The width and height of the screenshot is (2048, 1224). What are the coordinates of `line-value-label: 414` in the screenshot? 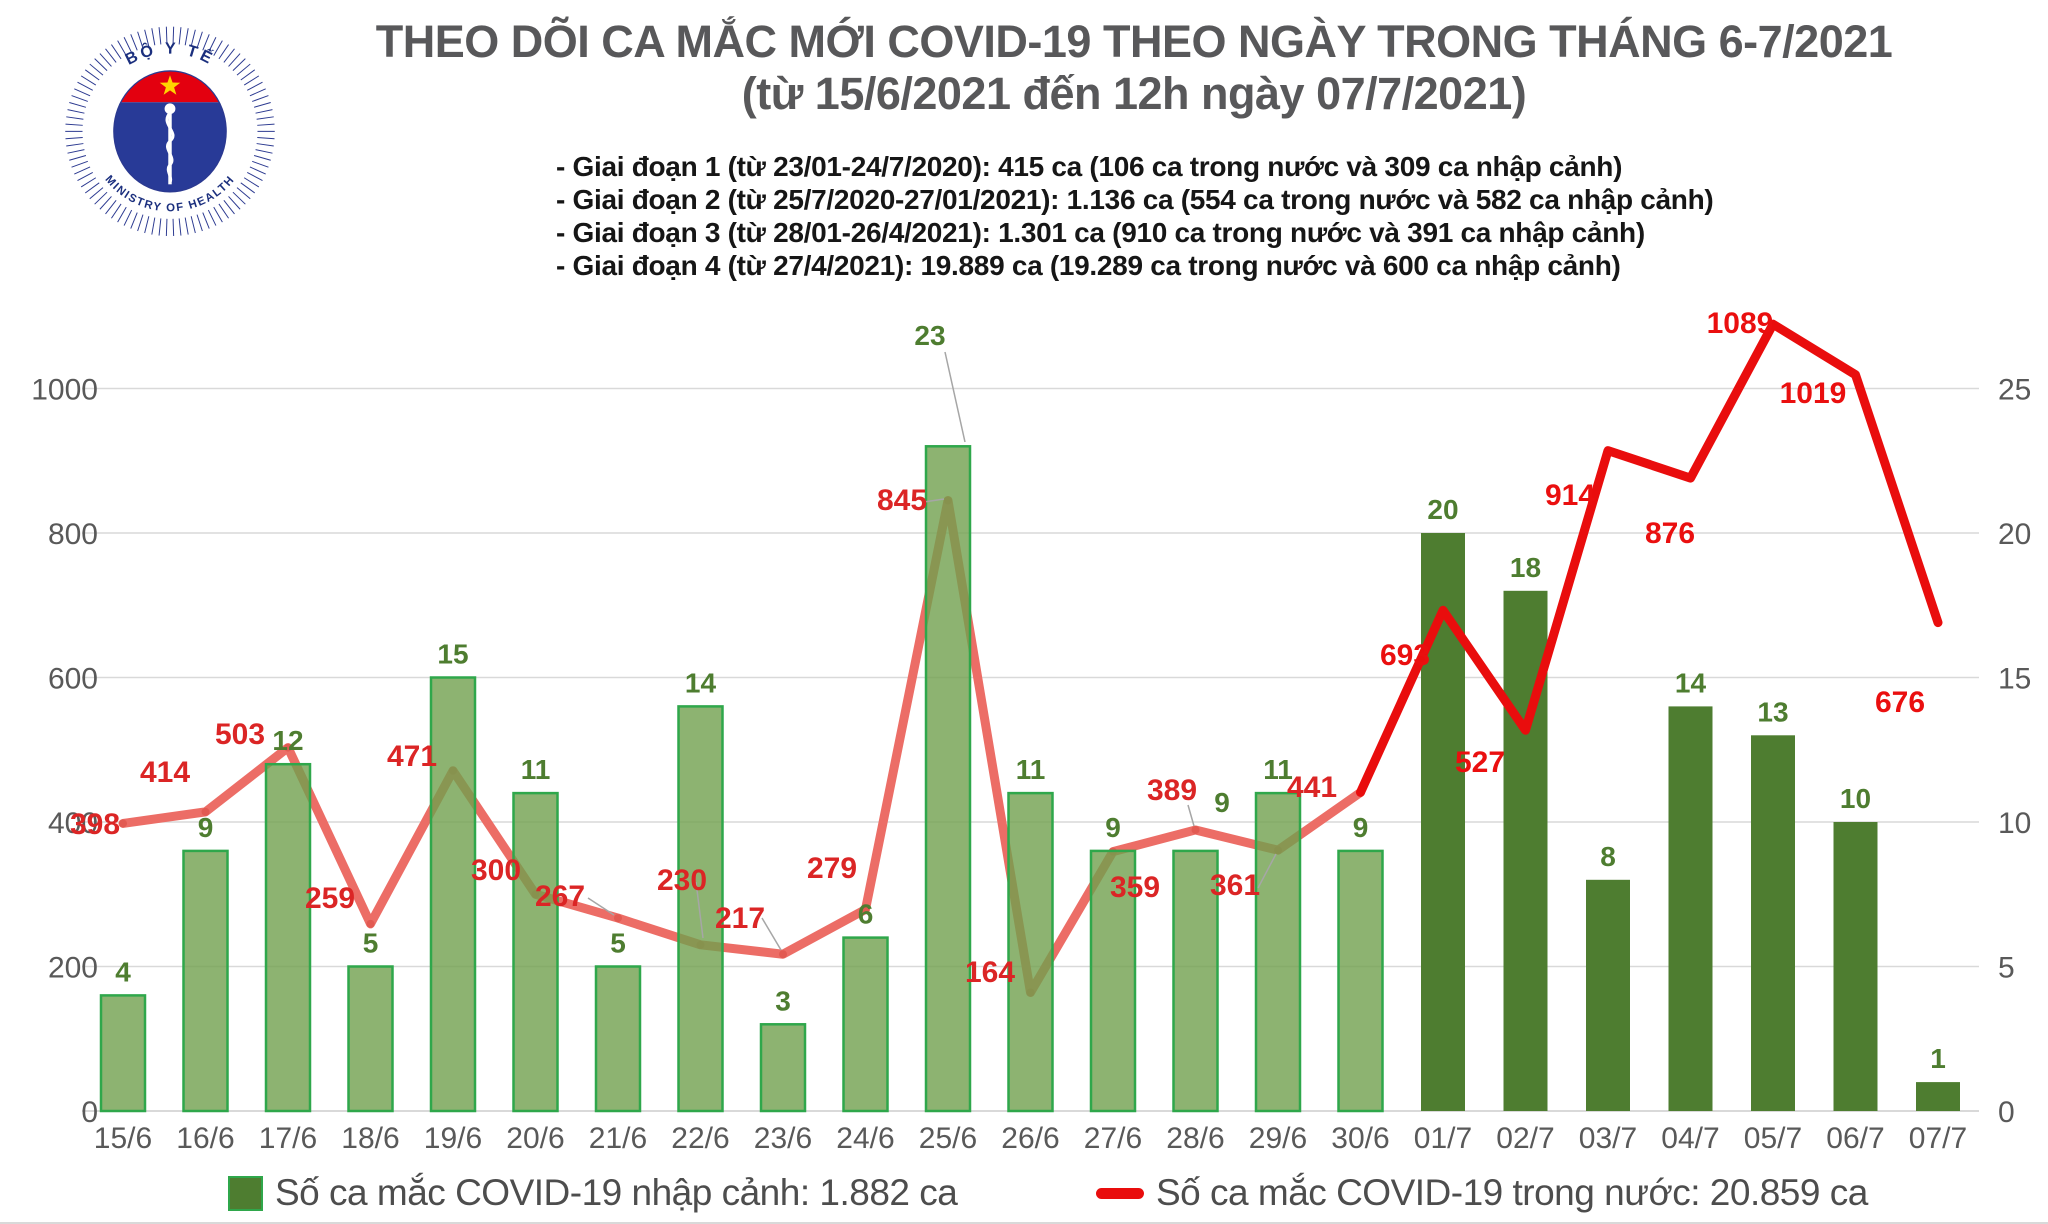 It's located at (165, 772).